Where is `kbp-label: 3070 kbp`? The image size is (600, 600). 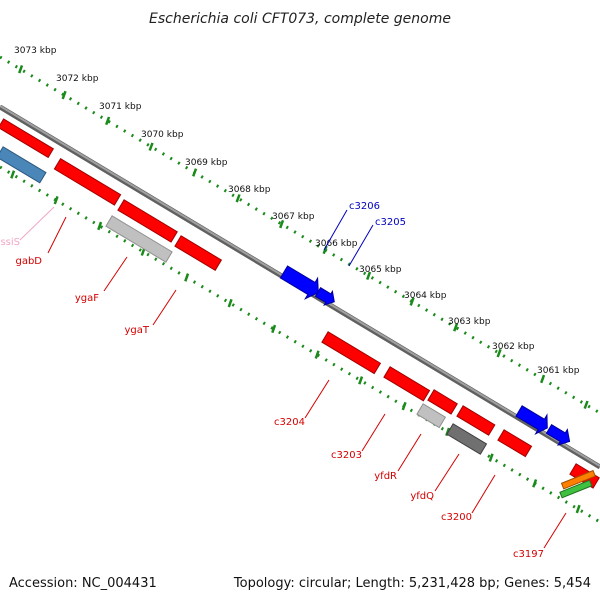 kbp-label: 3070 kbp is located at coordinates (162, 135).